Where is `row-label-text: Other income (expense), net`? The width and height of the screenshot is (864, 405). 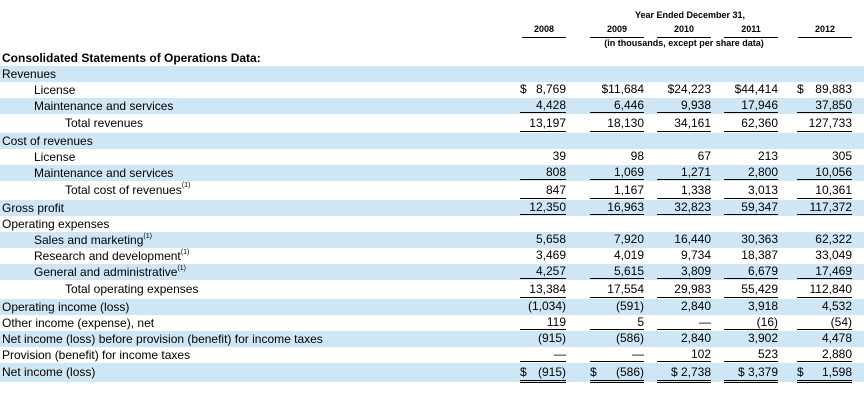 row-label-text: Other income (expense), net is located at coordinates (78, 323).